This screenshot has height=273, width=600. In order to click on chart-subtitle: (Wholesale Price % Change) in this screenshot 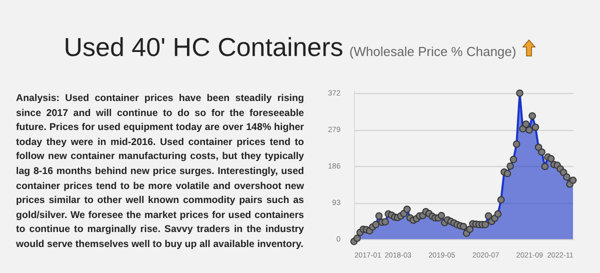, I will do `click(432, 51)`.